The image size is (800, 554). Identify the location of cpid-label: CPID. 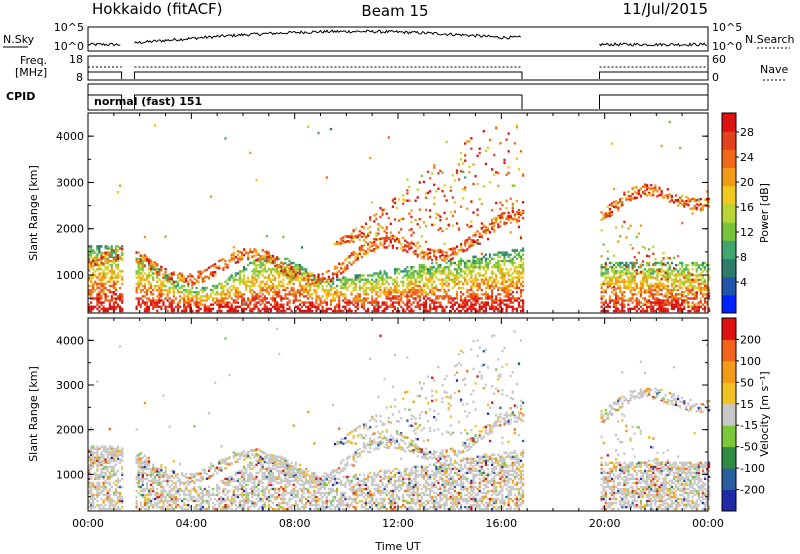
(20, 96).